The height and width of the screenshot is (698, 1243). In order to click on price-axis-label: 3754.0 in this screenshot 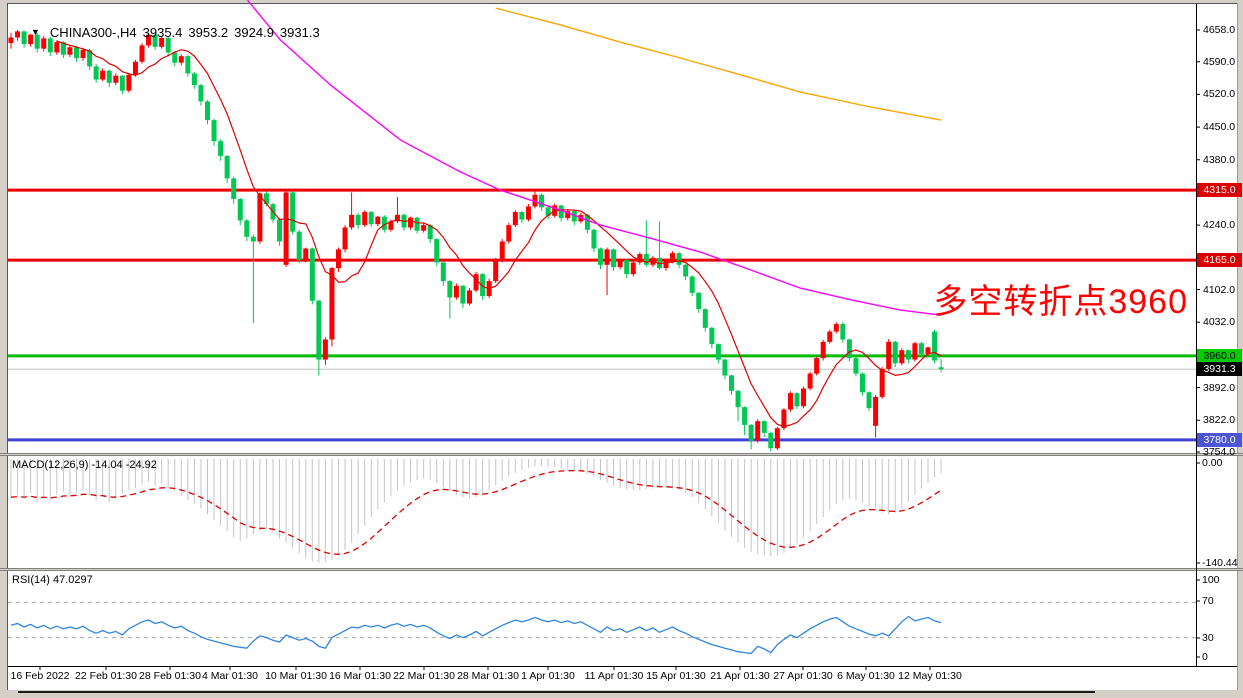, I will do `click(1219, 451)`.